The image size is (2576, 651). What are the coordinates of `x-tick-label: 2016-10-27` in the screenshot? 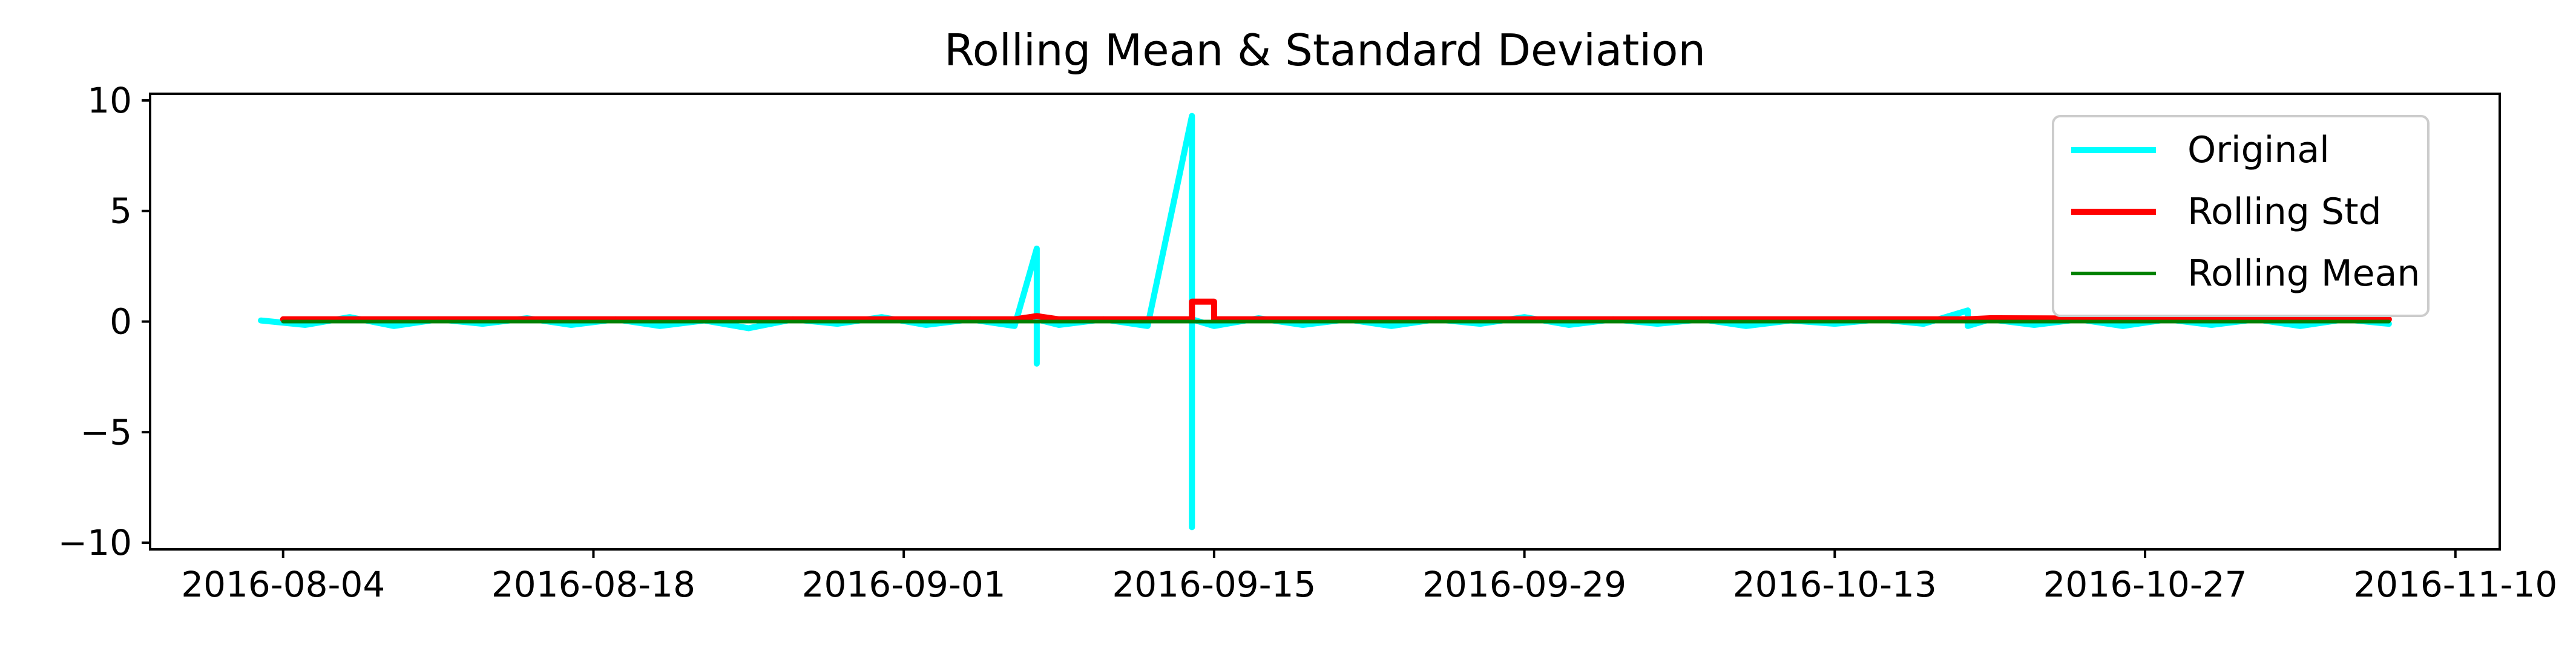 It's located at (2145, 584).